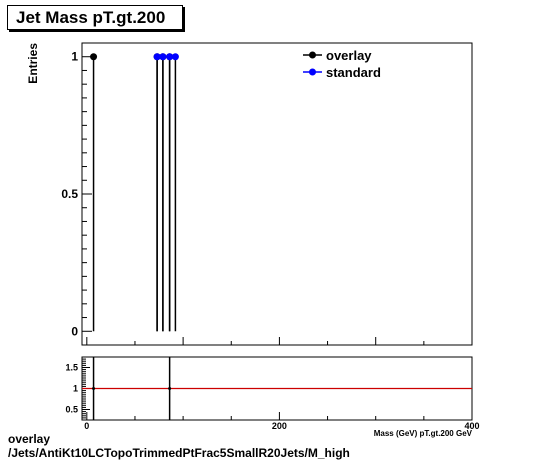 The height and width of the screenshot is (462, 546). Describe the element at coordinates (69, 194) in the screenshot. I see `y-tick-label: 0.5` at that location.